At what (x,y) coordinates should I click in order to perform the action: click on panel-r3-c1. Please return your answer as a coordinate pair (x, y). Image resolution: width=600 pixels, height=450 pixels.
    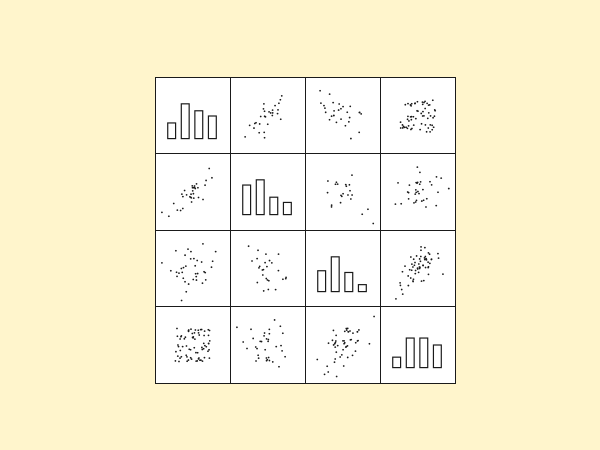
    Looking at the image, I should click on (192, 268).